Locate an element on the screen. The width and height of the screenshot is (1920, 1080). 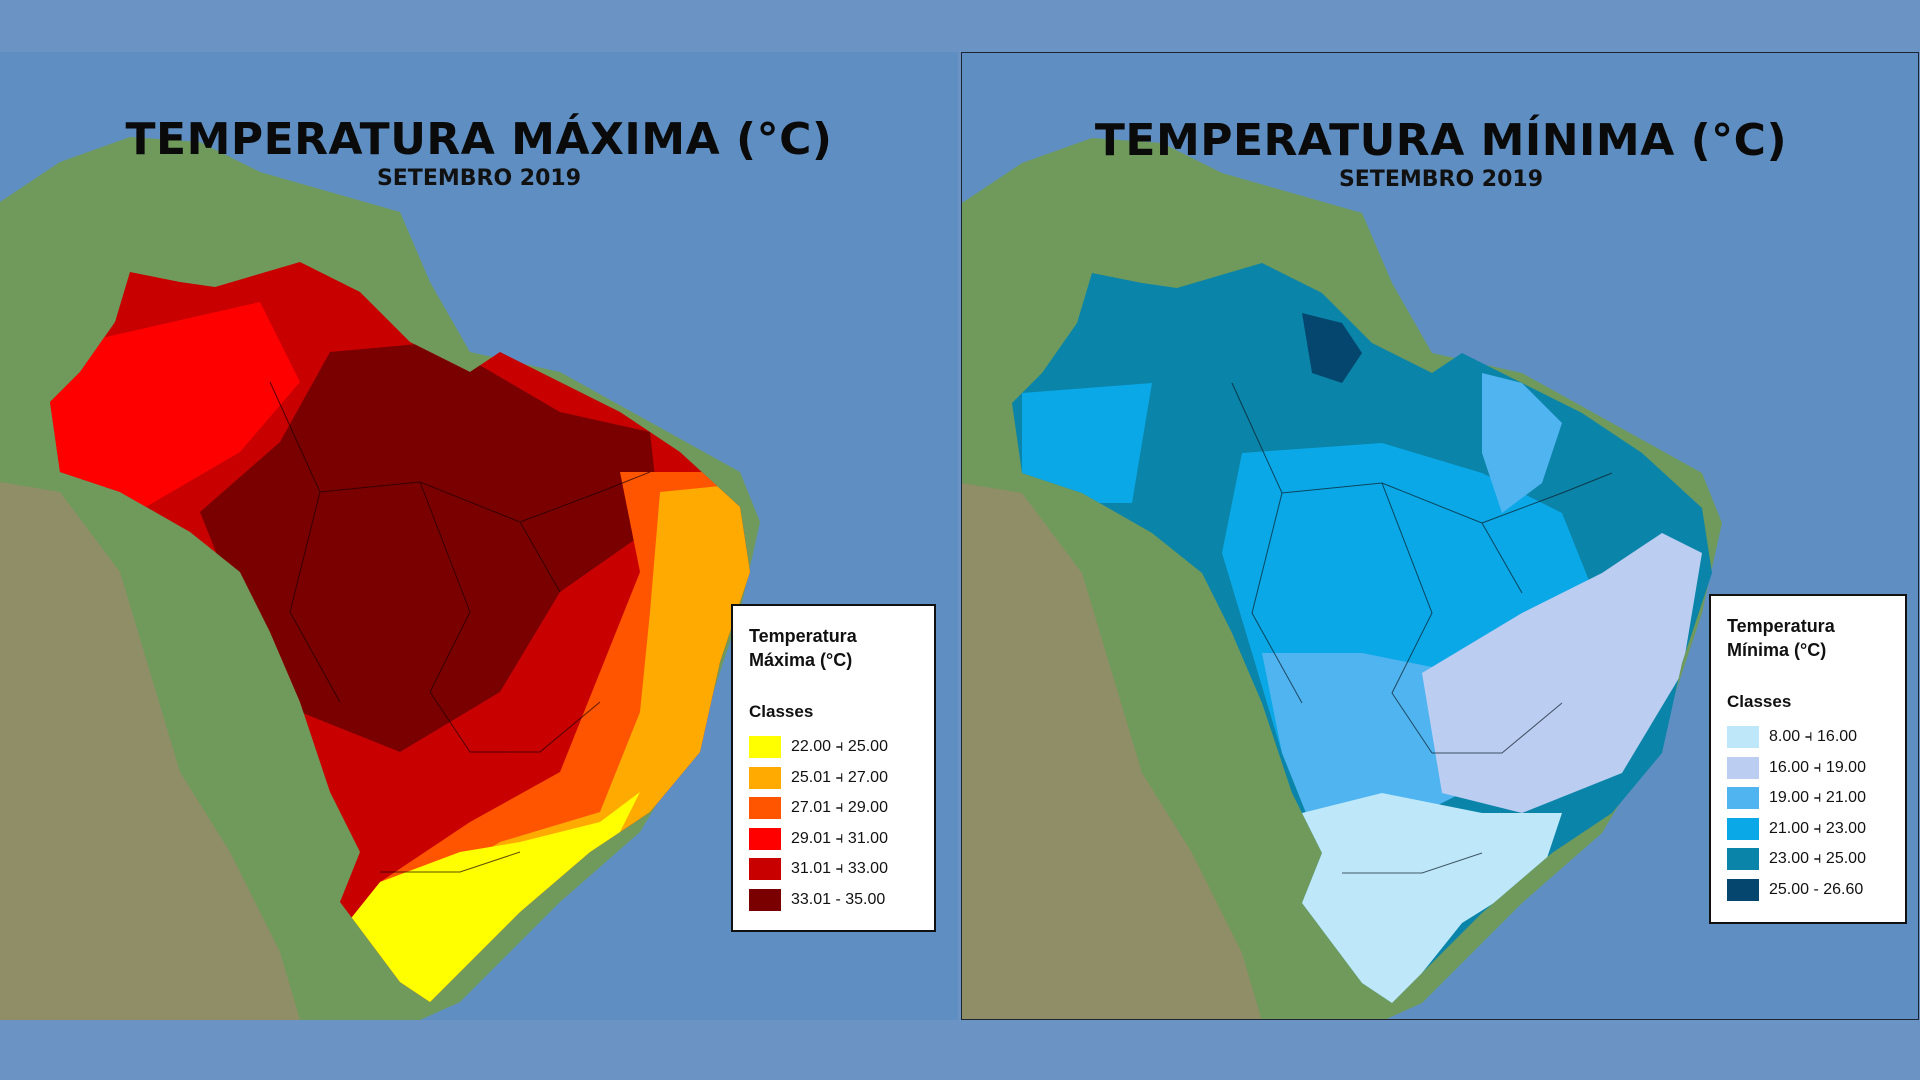
legend-class-label: 16.00 ⫞ 19.00 is located at coordinates (1817, 767).